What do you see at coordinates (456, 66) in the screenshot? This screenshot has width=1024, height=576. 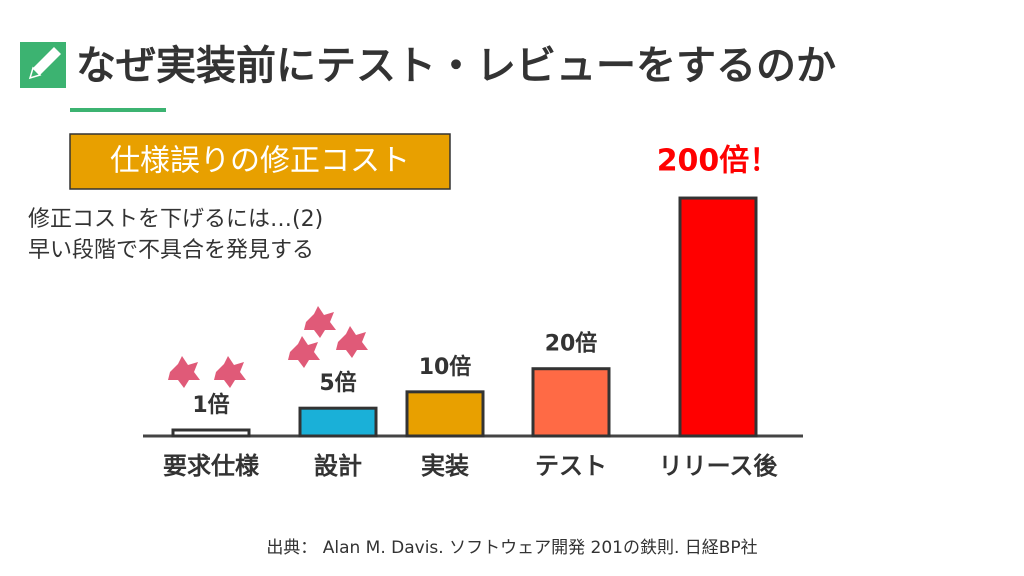 I see `slide-title: なぜ実装前にテスト・レビューをするのか` at bounding box center [456, 66].